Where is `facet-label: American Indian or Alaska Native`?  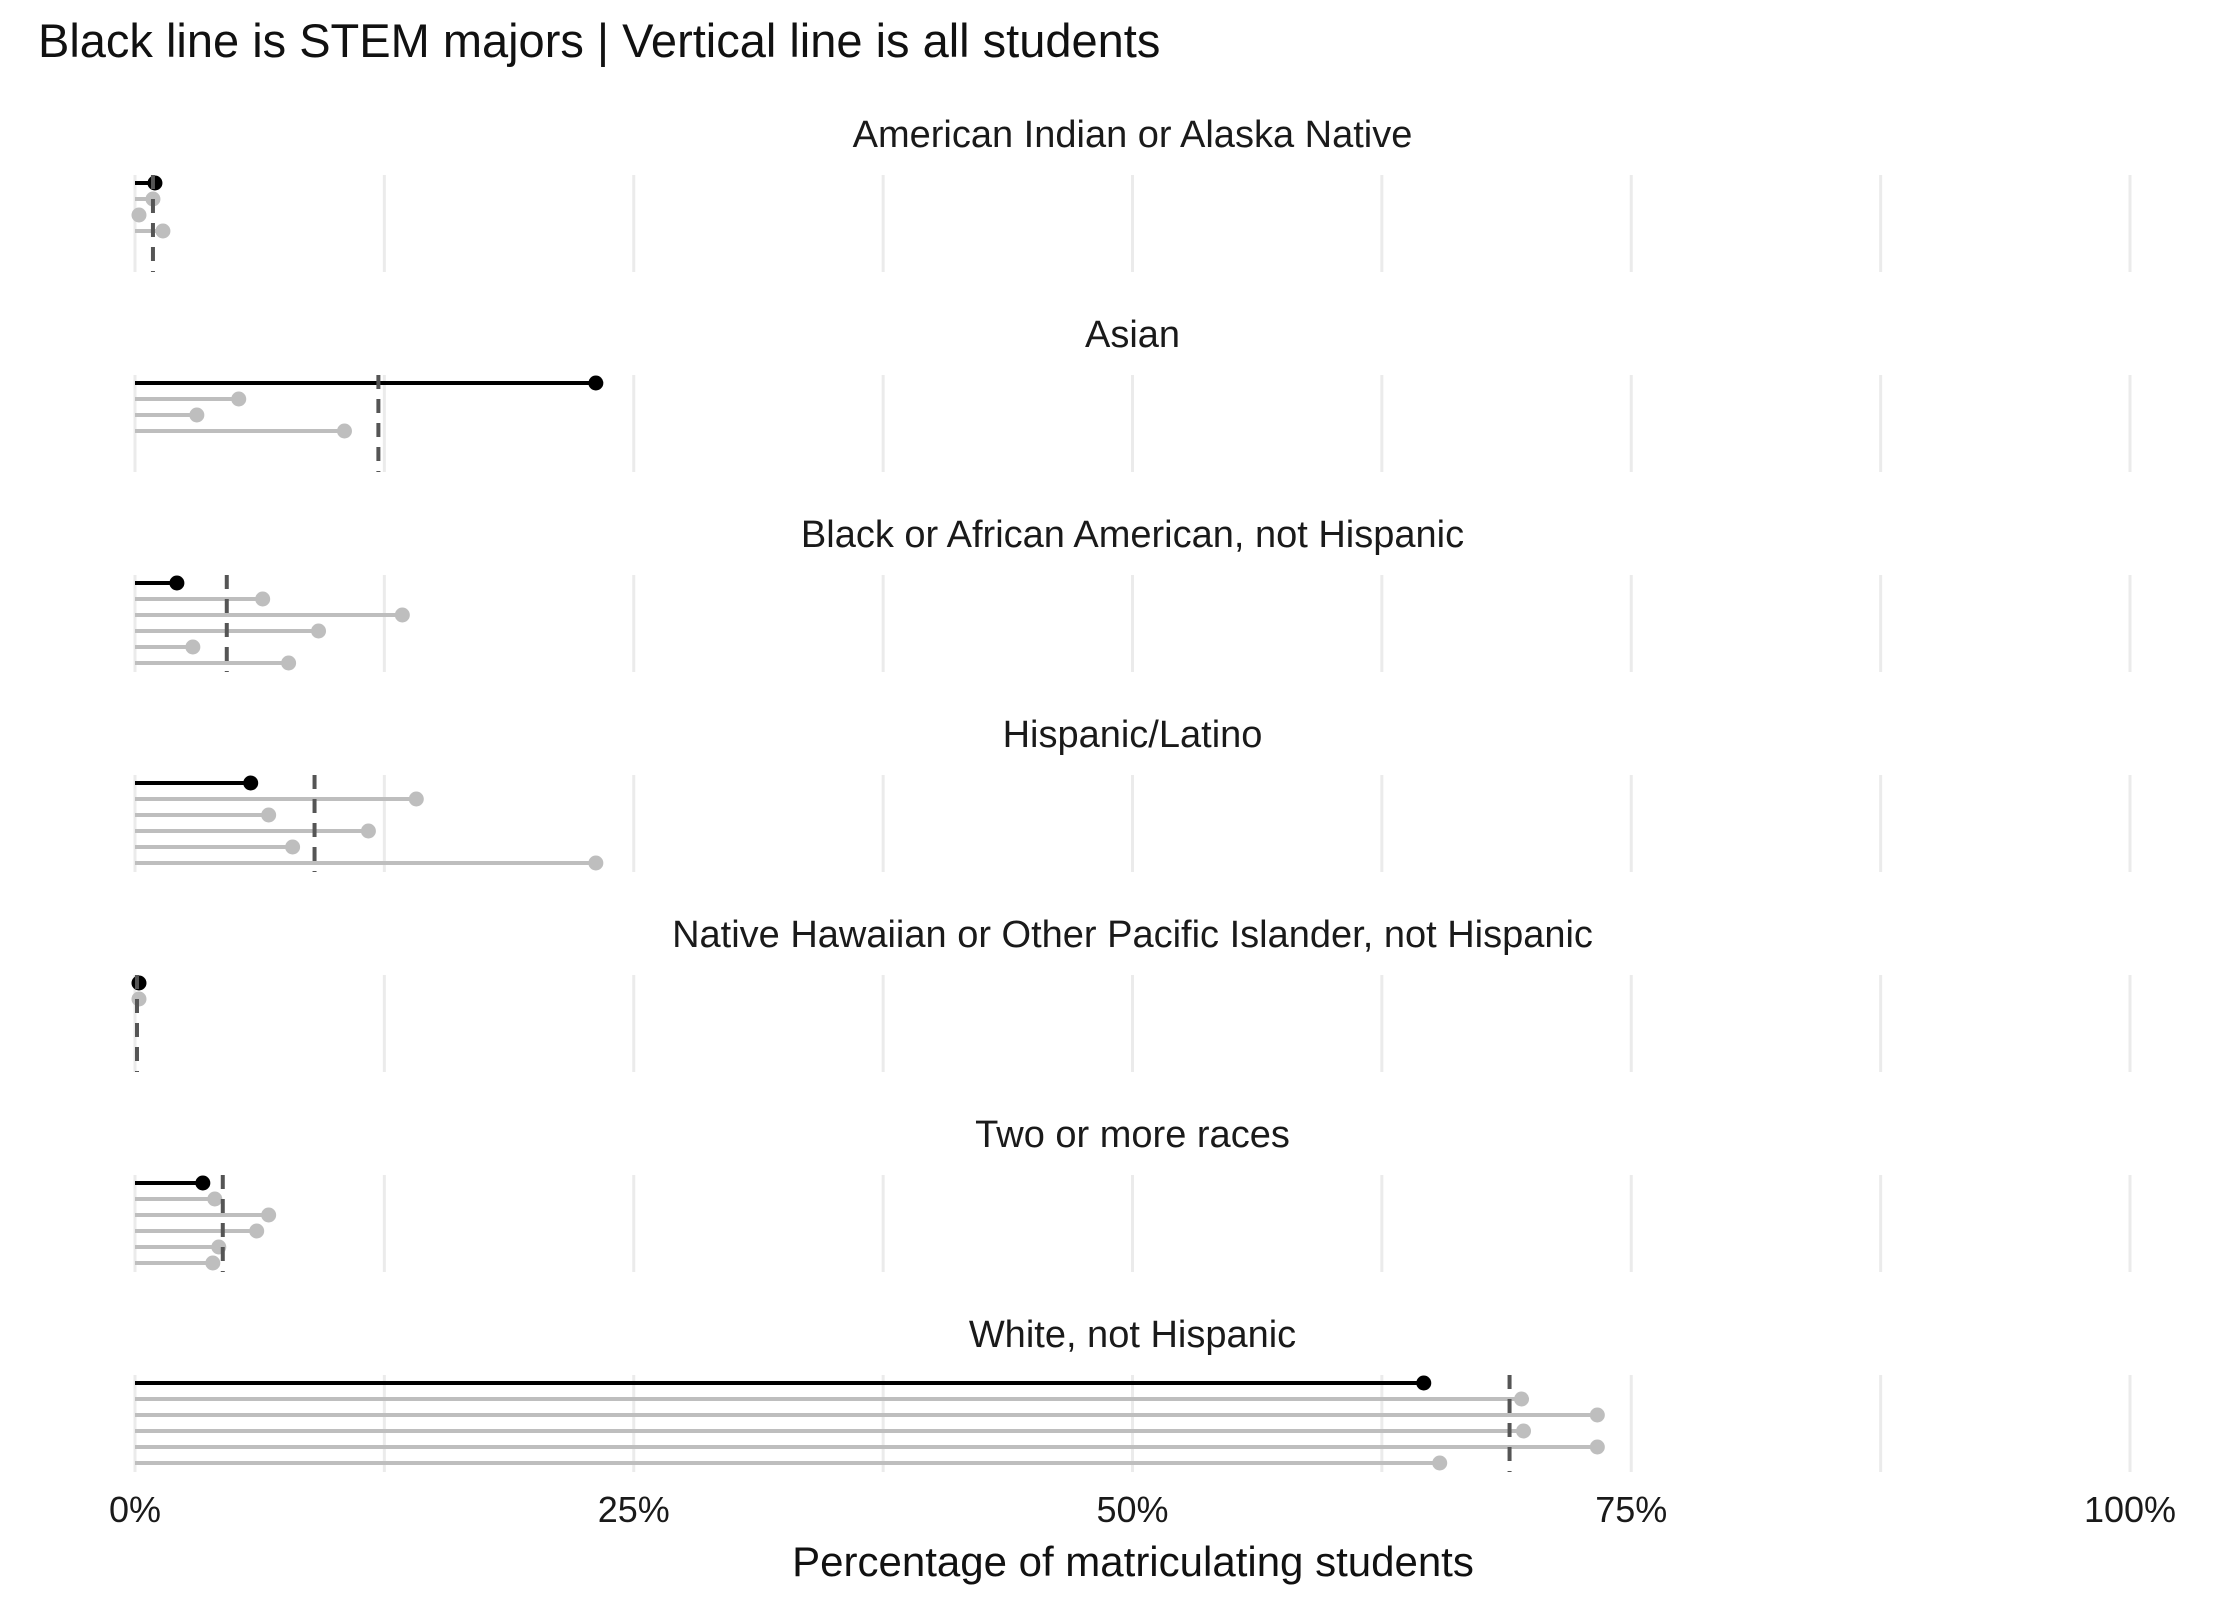
facet-label: American Indian or Alaska Native is located at coordinates (1133, 135).